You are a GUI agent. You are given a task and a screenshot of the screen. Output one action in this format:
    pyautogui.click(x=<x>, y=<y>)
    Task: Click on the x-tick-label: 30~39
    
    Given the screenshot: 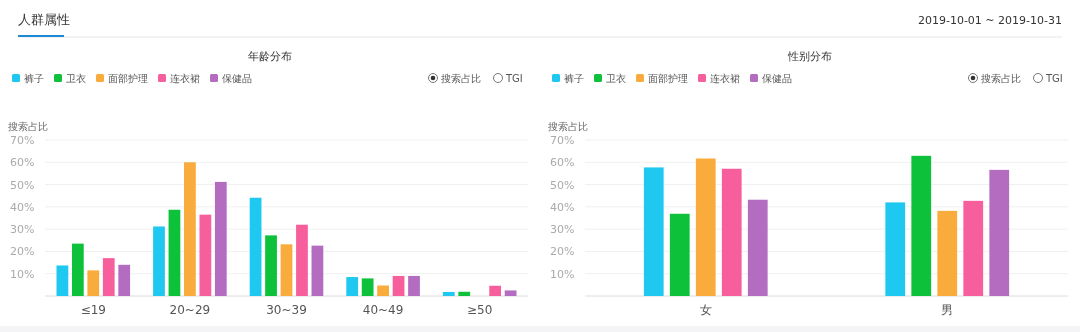 What is the action you would take?
    pyautogui.click(x=286, y=310)
    